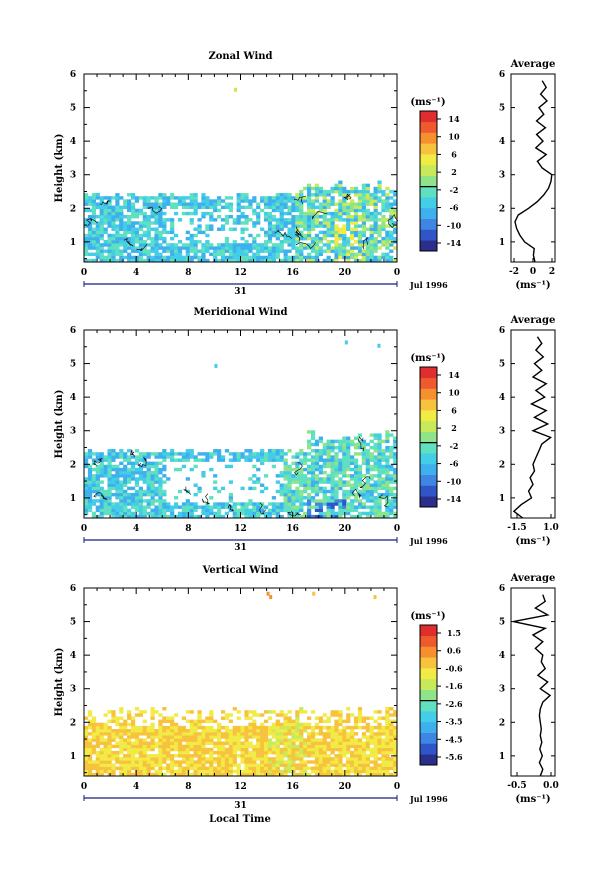  I want to click on contour-line, so click(294, 513).